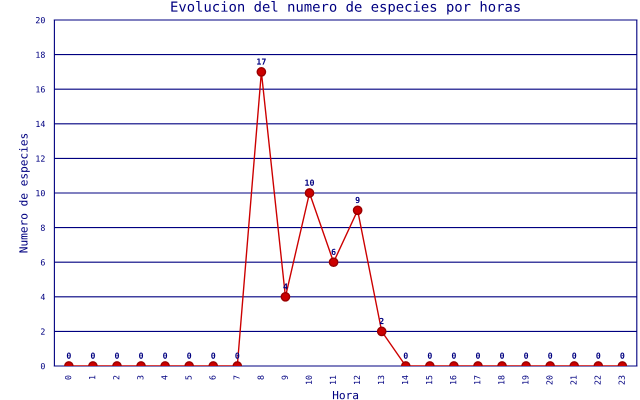 This screenshot has height=400, width=640. What do you see at coordinates (453, 380) in the screenshot?
I see `x-tick-label: 16` at bounding box center [453, 380].